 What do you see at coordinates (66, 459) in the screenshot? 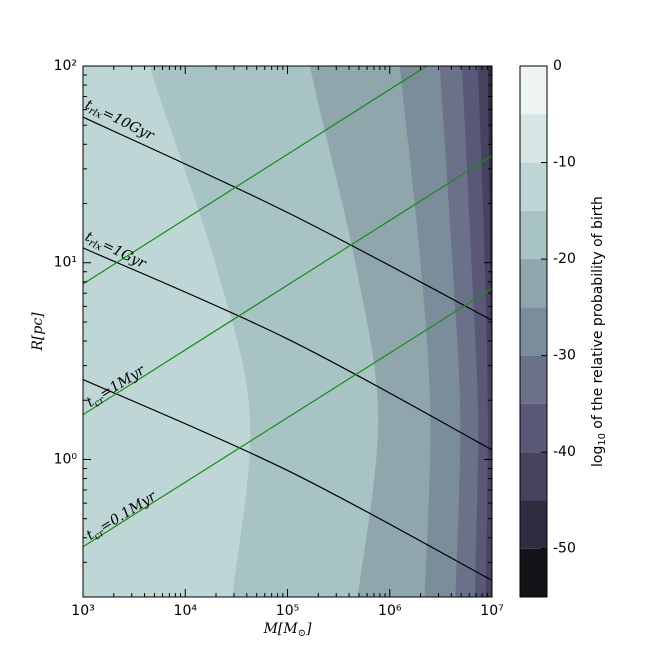
I see `y-tick-label: 10⁰` at bounding box center [66, 459].